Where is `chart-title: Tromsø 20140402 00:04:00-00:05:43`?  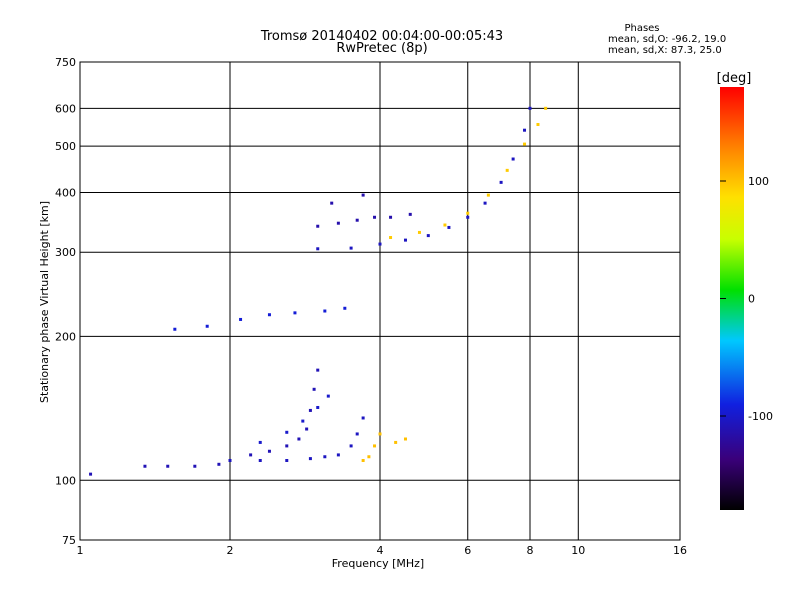
chart-title: Tromsø 20140402 00:04:00-00:05:43 is located at coordinates (381, 36).